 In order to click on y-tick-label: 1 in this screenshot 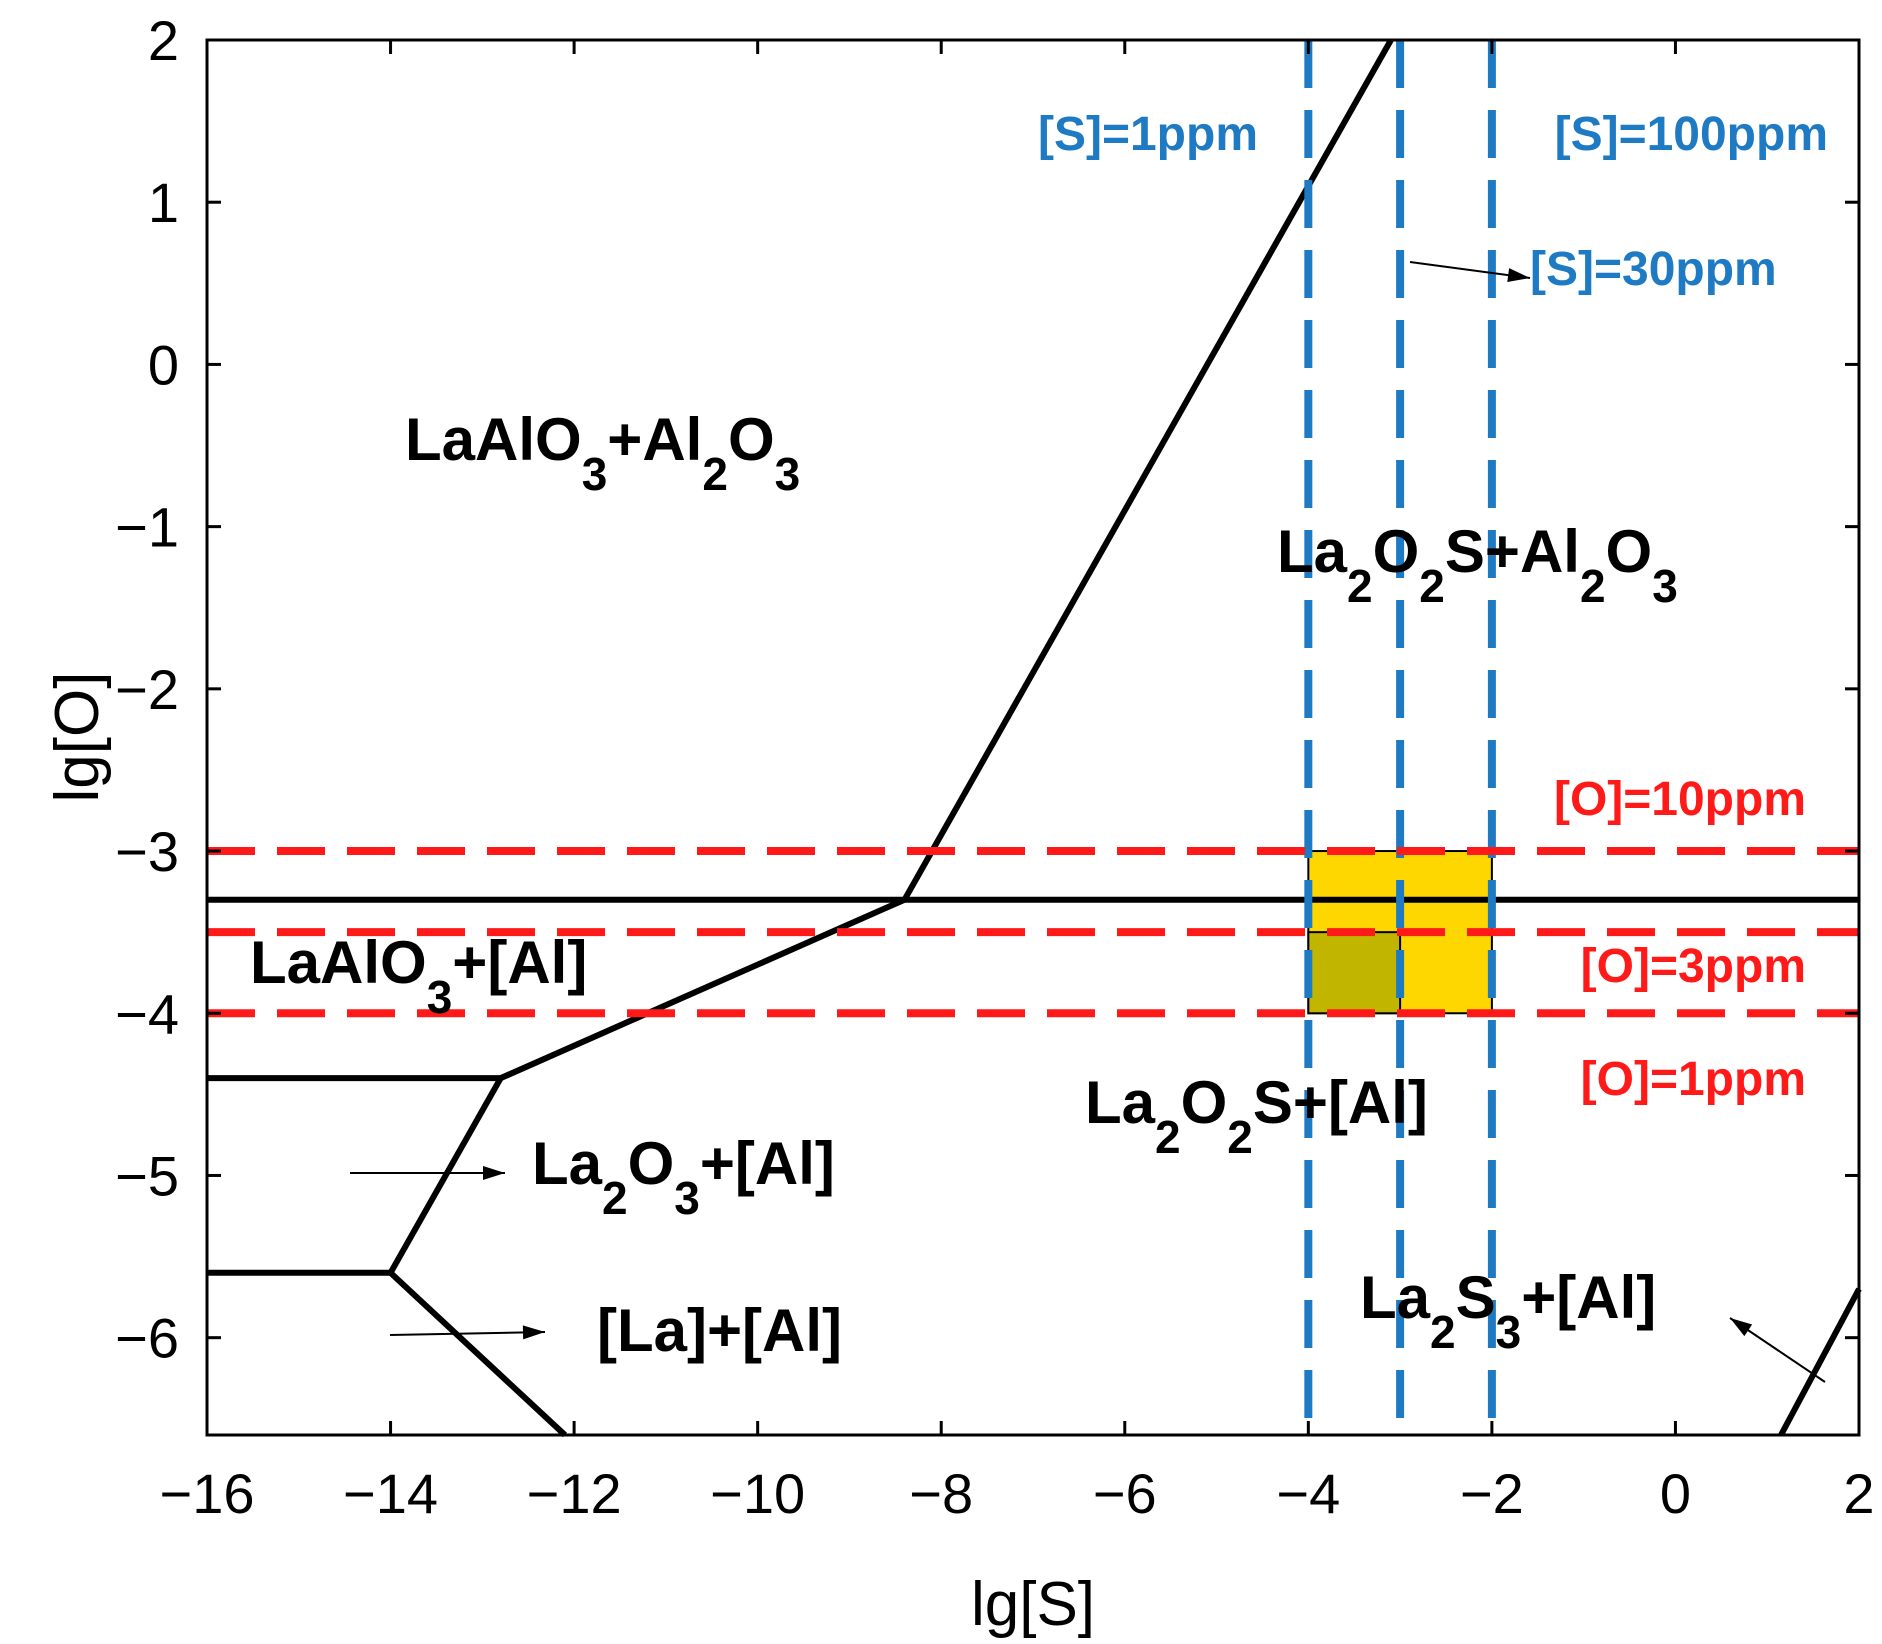, I will do `click(163, 202)`.